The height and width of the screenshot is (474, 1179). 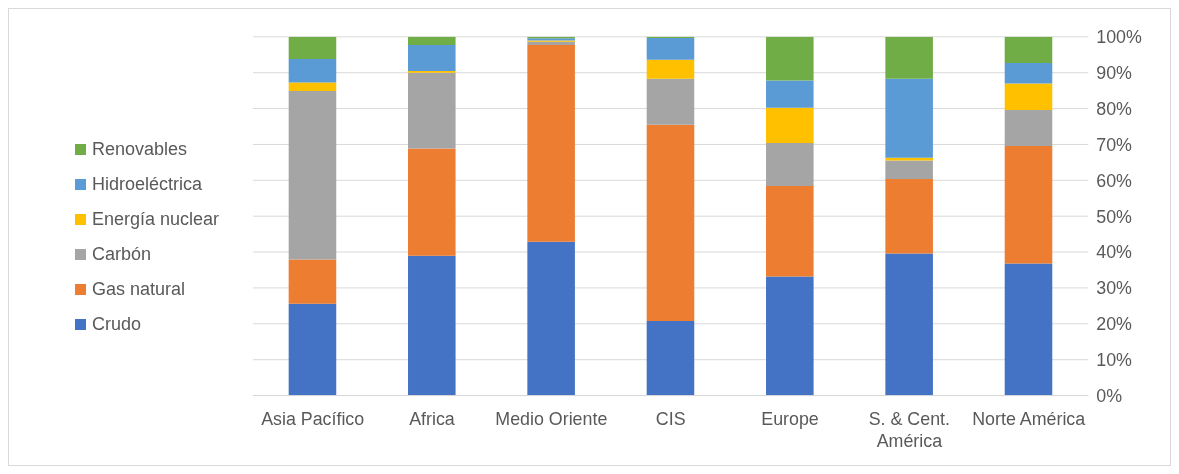 What do you see at coordinates (1114, 216) in the screenshot?
I see `y-tick-label: 50%` at bounding box center [1114, 216].